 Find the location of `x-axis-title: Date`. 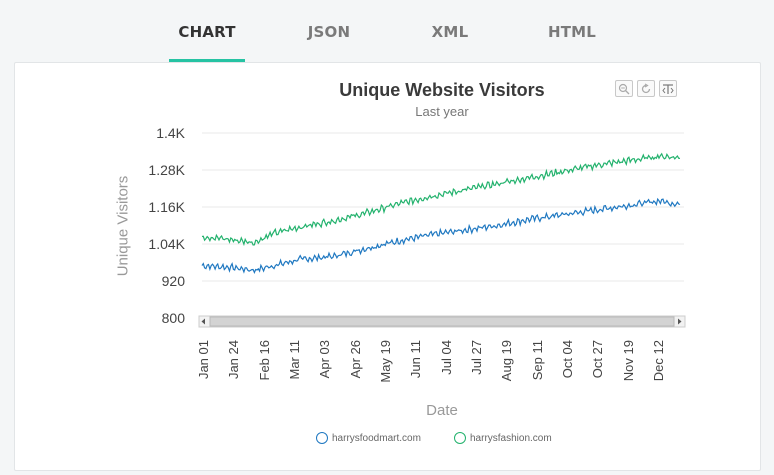

x-axis-title: Date is located at coordinates (442, 410).